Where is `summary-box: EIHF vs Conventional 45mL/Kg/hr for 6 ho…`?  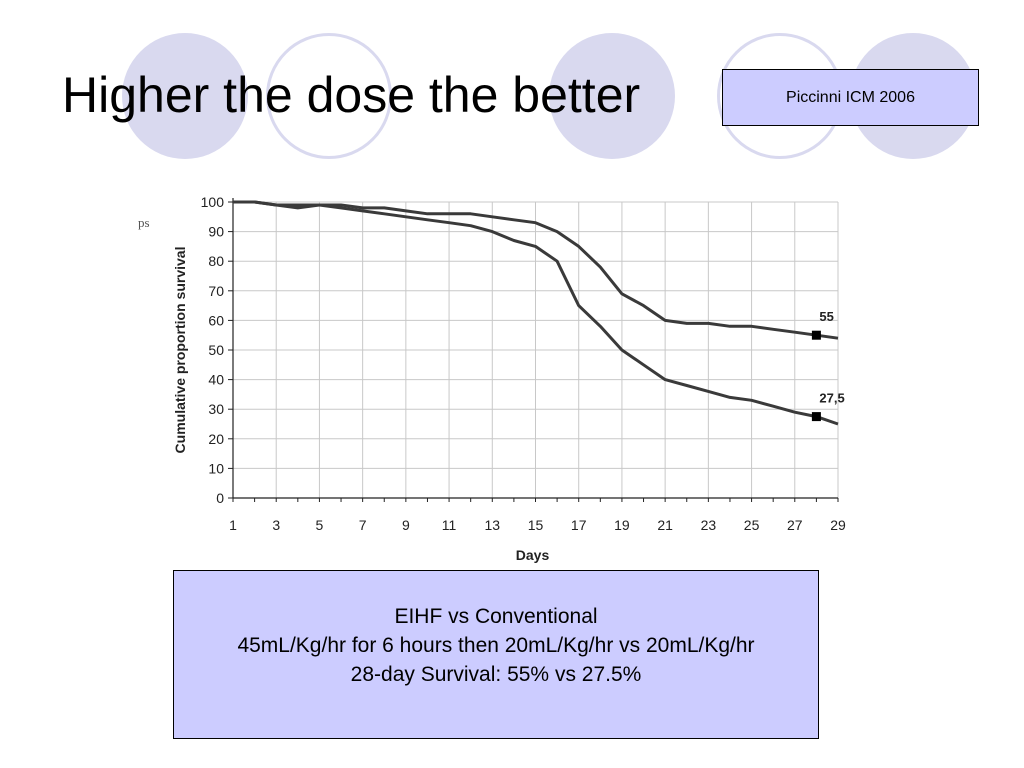 summary-box: EIHF vs Conventional 45mL/Kg/hr for 6 ho… is located at coordinates (496, 654).